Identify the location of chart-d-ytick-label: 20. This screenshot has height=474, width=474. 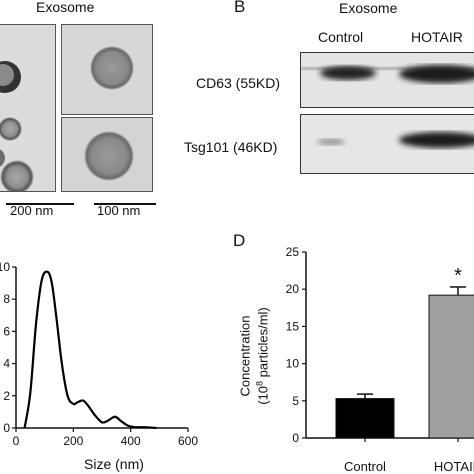
(293, 289).